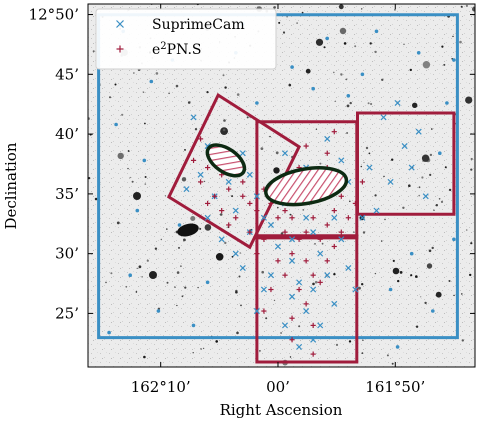 The width and height of the screenshot is (479, 422). What do you see at coordinates (120, 24) in the screenshot?
I see `legend-x-marker` at bounding box center [120, 24].